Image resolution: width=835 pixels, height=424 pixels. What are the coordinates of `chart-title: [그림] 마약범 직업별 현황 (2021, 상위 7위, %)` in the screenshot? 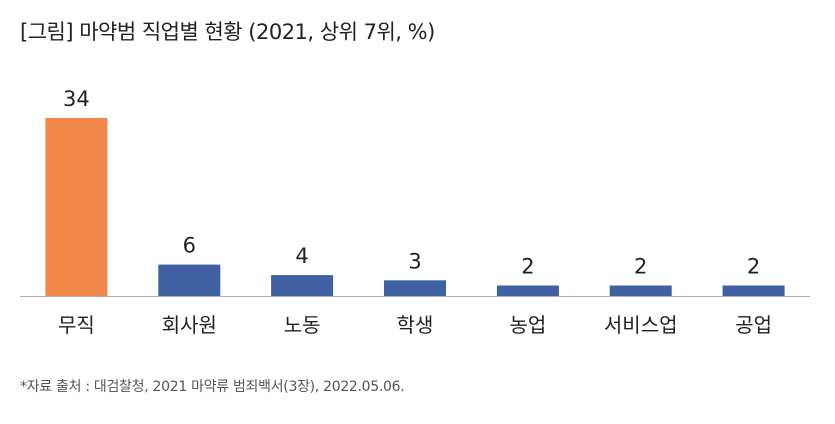 It's located at (227, 32).